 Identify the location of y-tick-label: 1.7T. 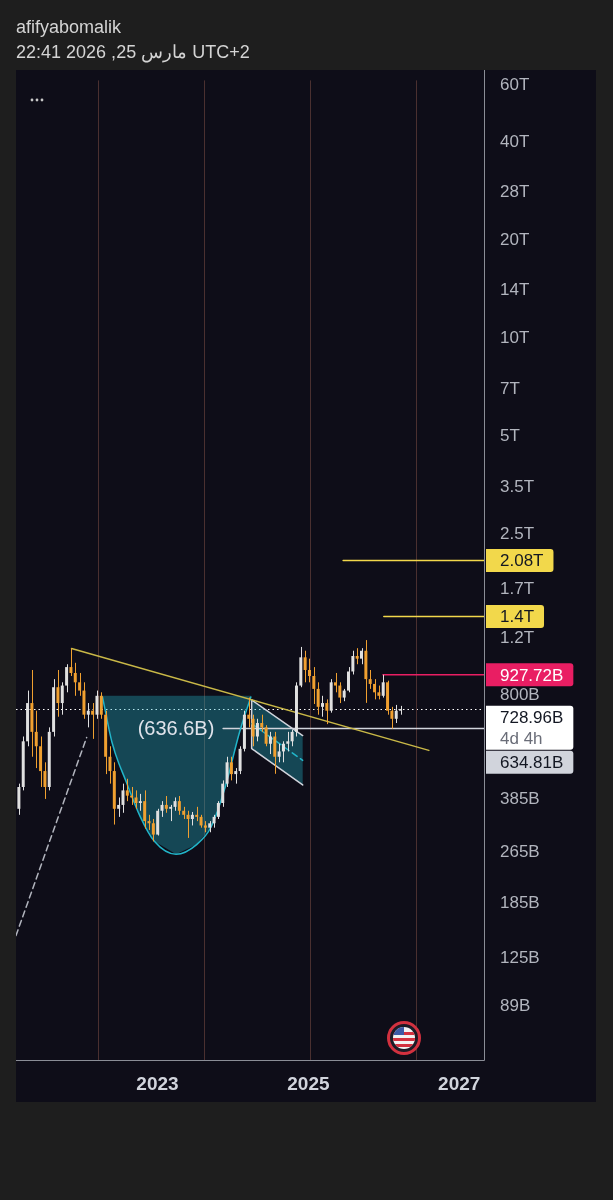
(517, 588).